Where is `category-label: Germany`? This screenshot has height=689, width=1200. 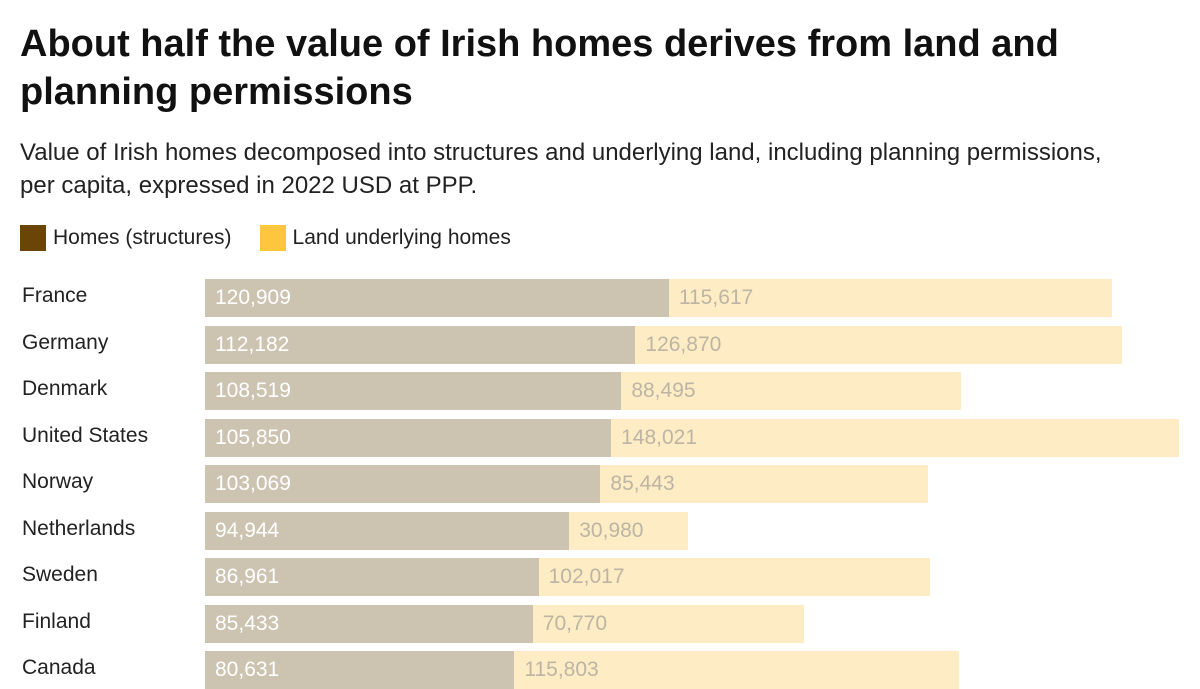
category-label: Germany is located at coordinates (65, 342).